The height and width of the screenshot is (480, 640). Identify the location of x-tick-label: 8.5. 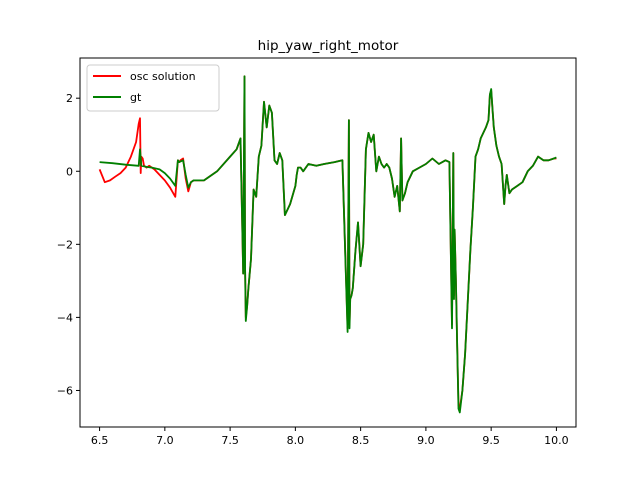
(361, 440).